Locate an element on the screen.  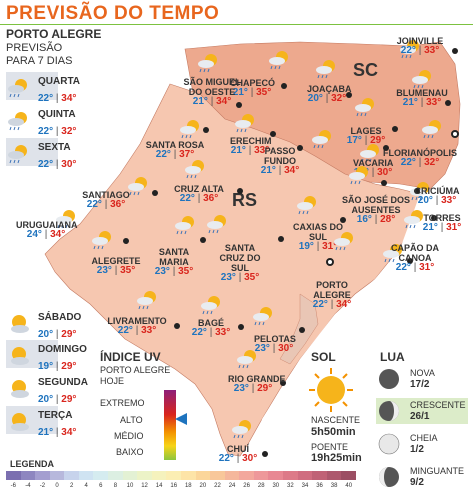
city-name: SÃO MIGUEL DO OESTE is located at coordinates (212, 87).